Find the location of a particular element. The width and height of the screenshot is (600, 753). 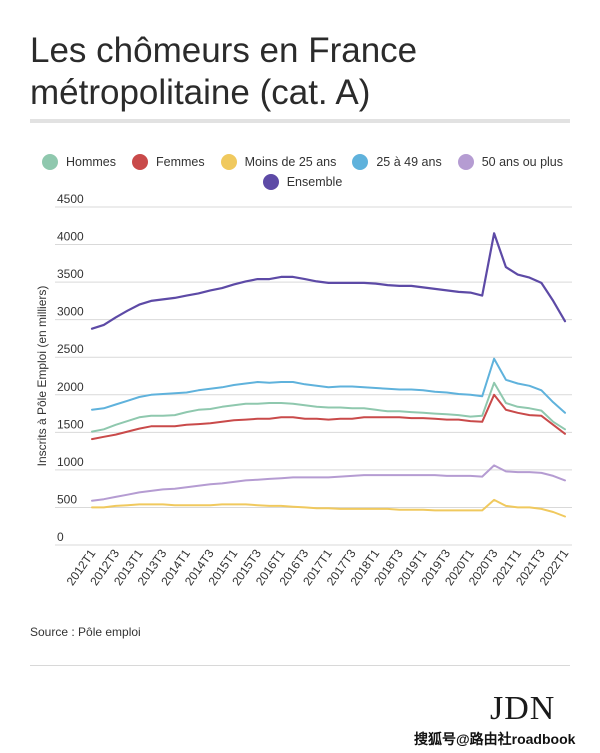

legend-label-moins-de-25-ans: Moins de 25 ans is located at coordinates (290, 162).